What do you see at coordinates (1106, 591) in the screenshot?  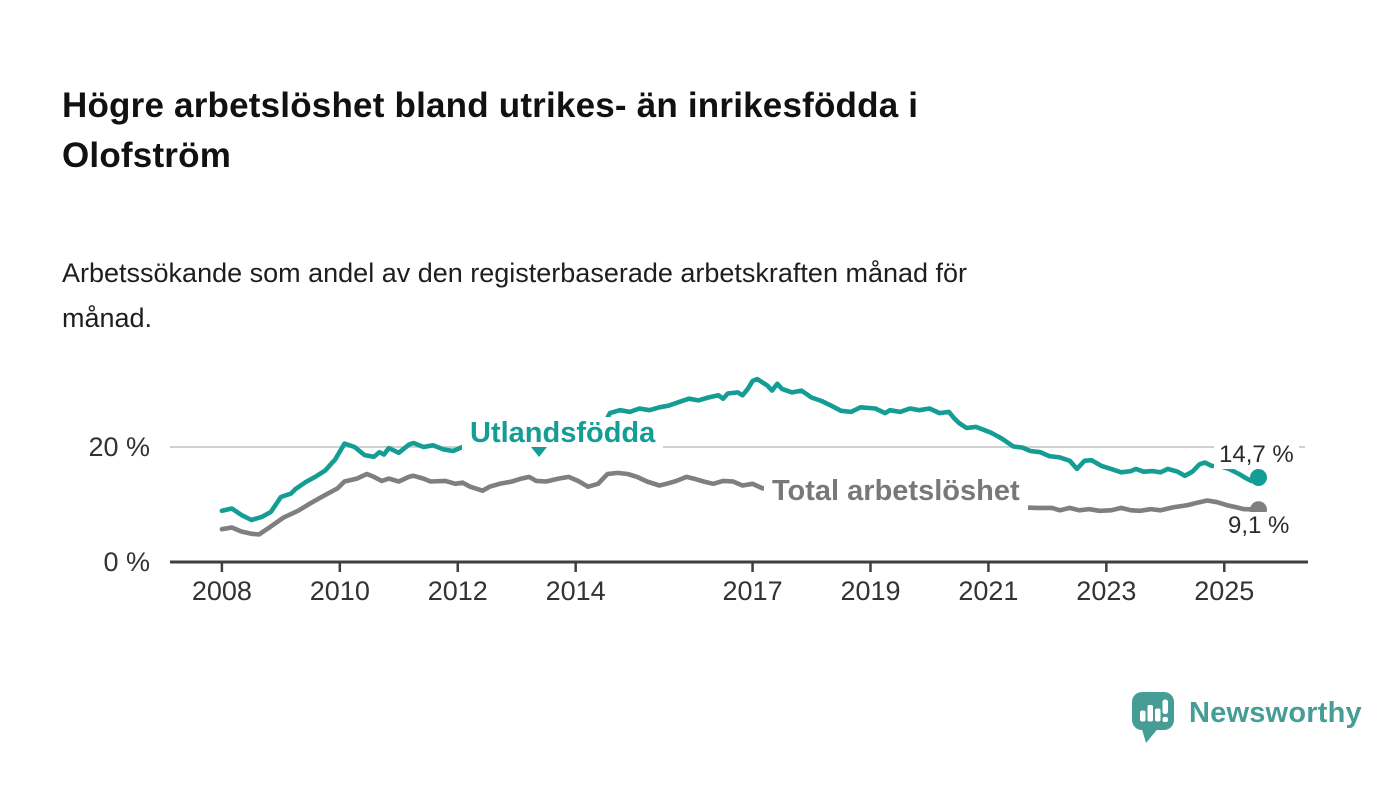 I see `x-tick-label-2023: 2023` at bounding box center [1106, 591].